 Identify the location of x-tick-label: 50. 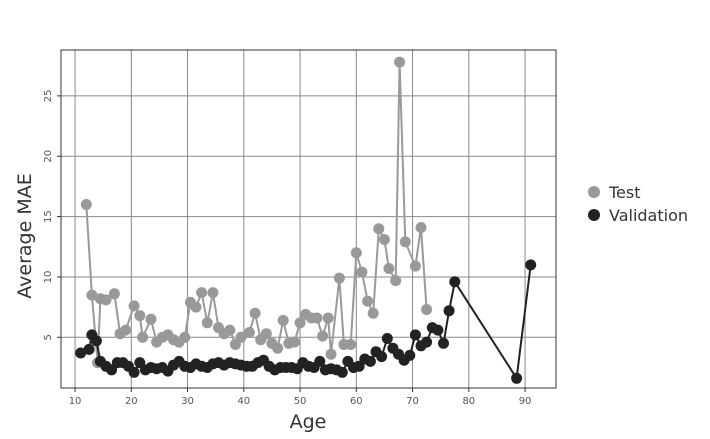
(300, 401).